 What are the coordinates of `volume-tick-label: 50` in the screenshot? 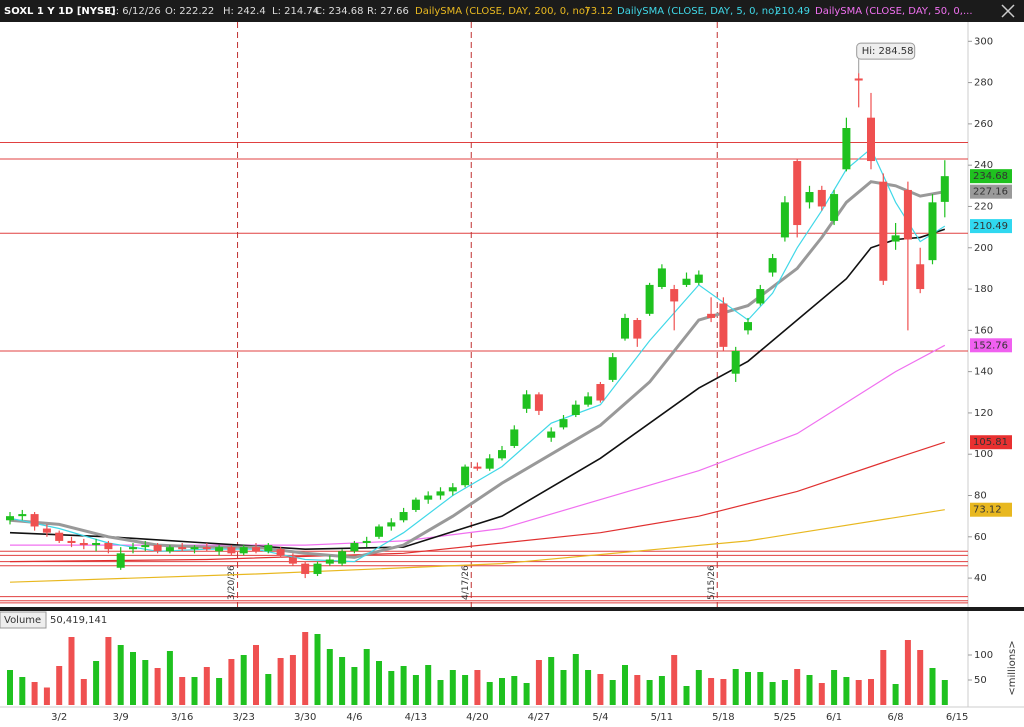 It's located at (980, 680).